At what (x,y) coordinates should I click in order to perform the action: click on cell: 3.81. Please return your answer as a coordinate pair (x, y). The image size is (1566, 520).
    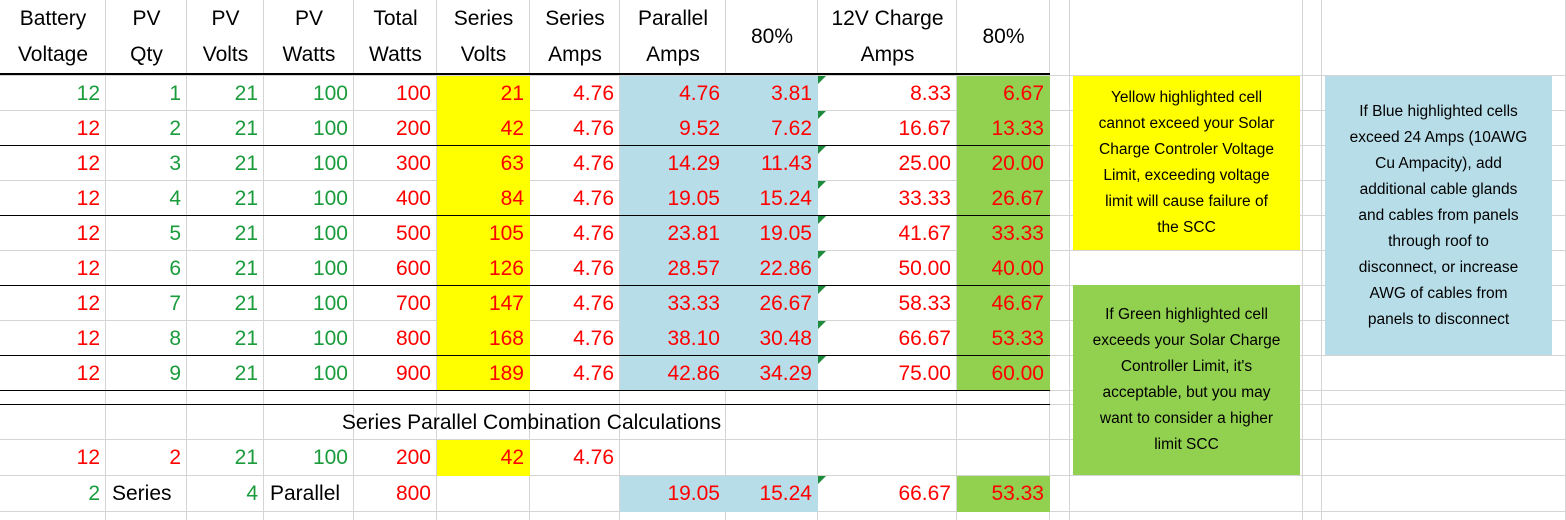
    Looking at the image, I should click on (772, 93).